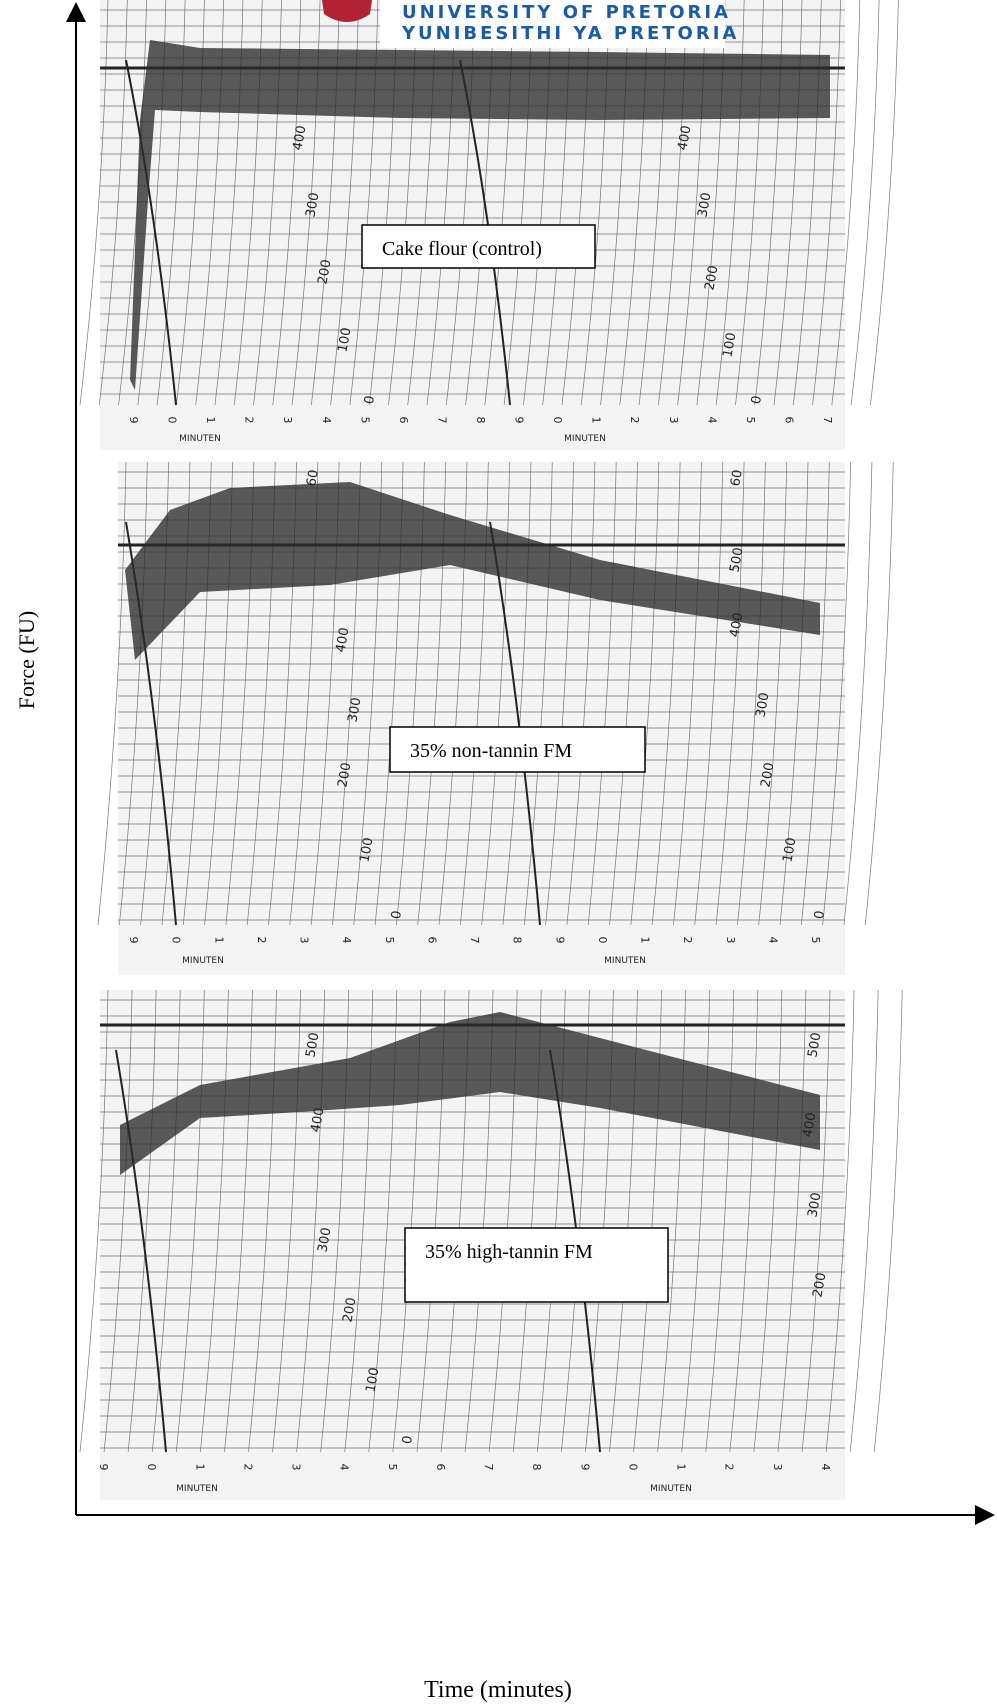 This screenshot has width=997, height=1708. What do you see at coordinates (498, 1690) in the screenshot?
I see `x-axis-label: Time (minutes)` at bounding box center [498, 1690].